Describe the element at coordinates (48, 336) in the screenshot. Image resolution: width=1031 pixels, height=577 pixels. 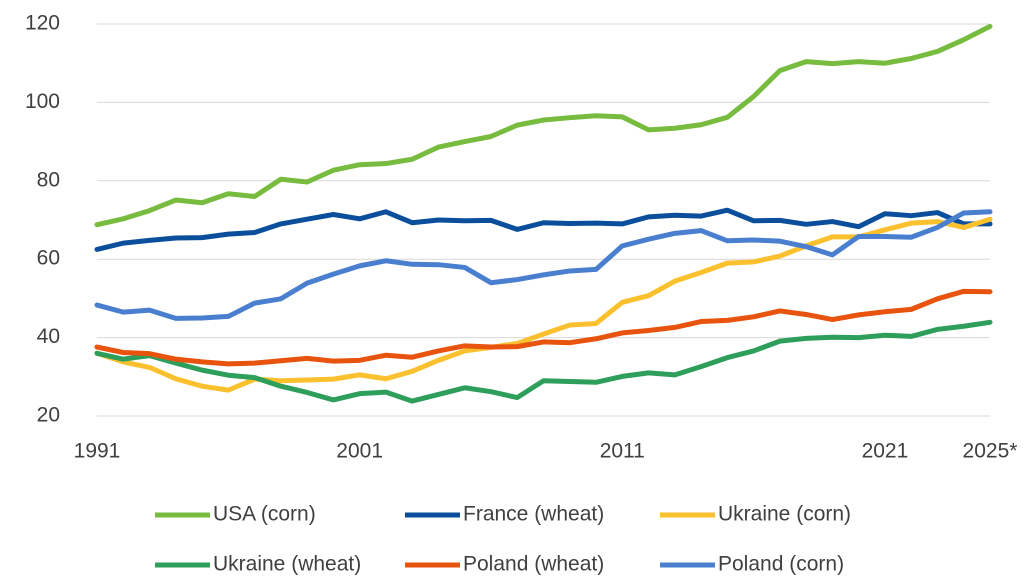
I see `y-tick-label: 40` at that location.